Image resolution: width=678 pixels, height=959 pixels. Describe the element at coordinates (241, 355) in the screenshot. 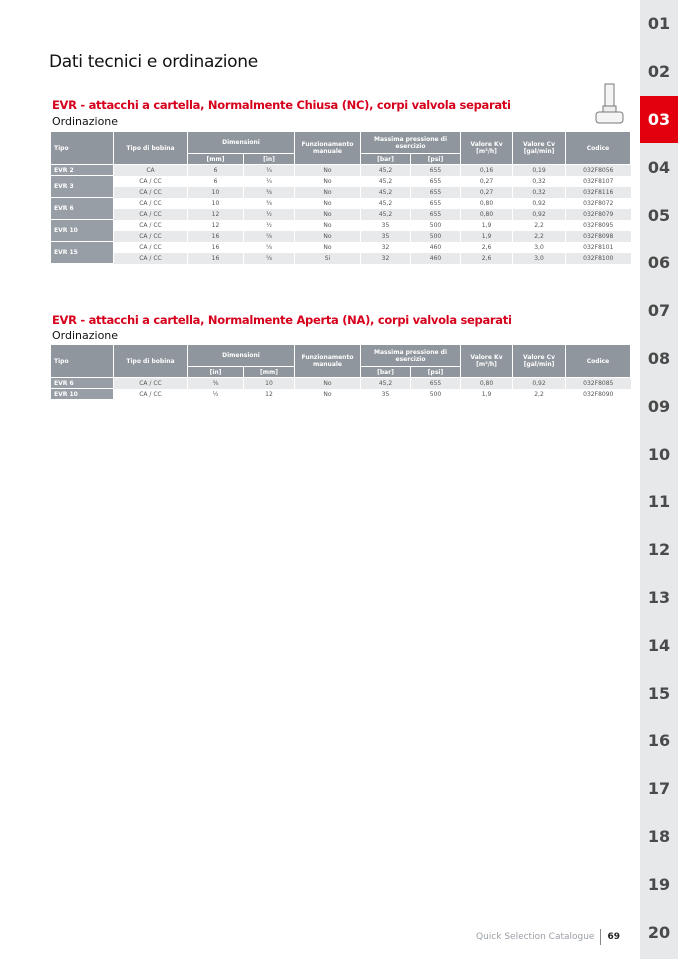

I see `header-dimensioni: Dimensioni` at that location.